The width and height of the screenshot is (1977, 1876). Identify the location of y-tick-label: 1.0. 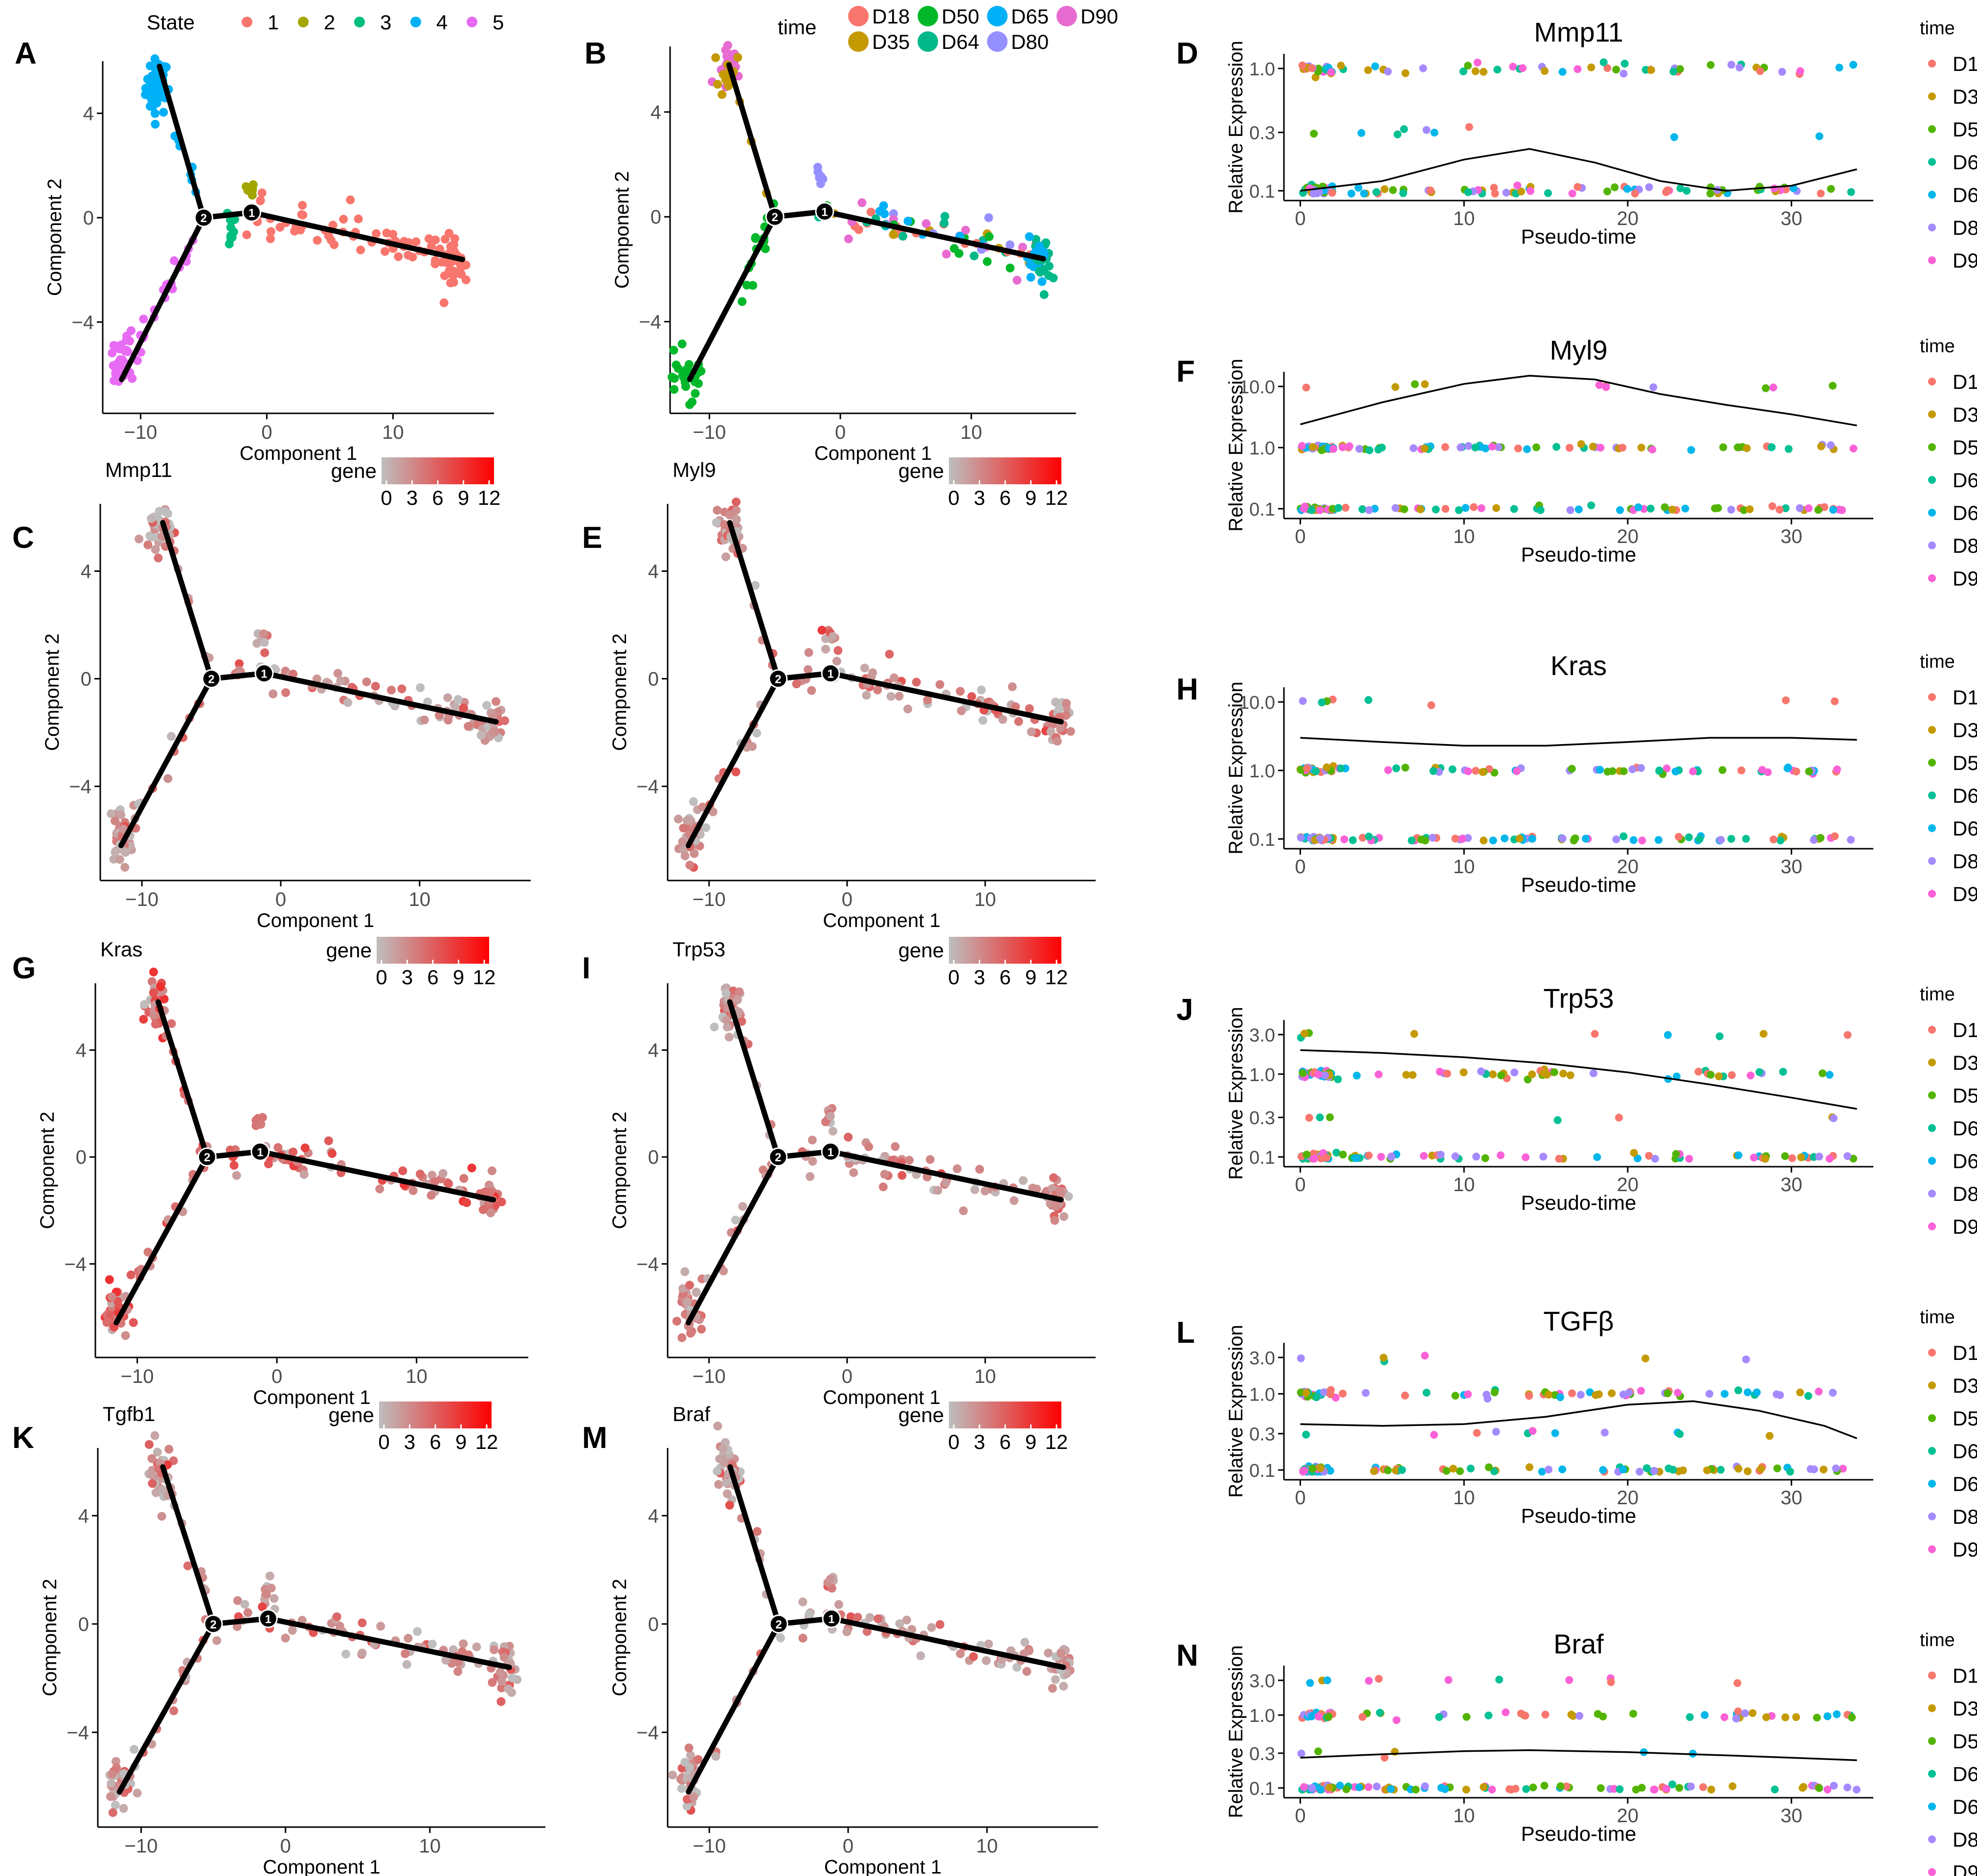
(1262, 1394).